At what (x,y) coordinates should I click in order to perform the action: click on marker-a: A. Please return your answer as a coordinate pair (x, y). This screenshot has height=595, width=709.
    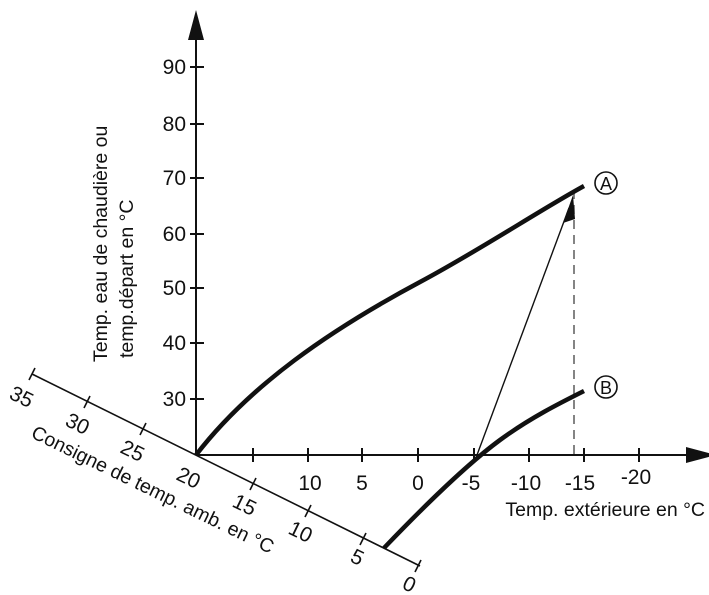
    Looking at the image, I should click on (606, 183).